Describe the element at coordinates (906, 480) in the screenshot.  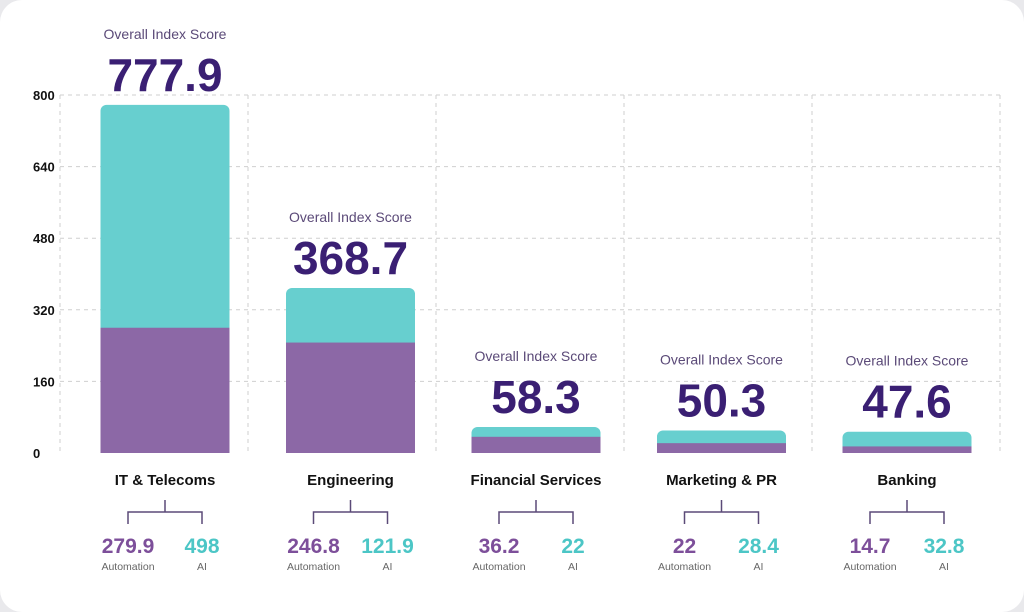
I see `category-label: Banking` at that location.